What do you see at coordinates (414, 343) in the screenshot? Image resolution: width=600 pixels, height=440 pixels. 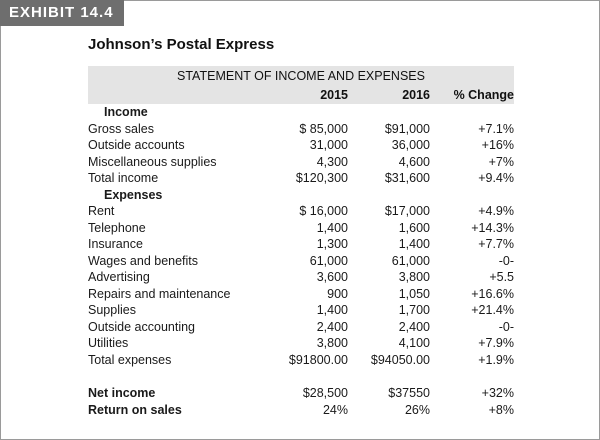 I see `value-2016: 4,100` at bounding box center [414, 343].